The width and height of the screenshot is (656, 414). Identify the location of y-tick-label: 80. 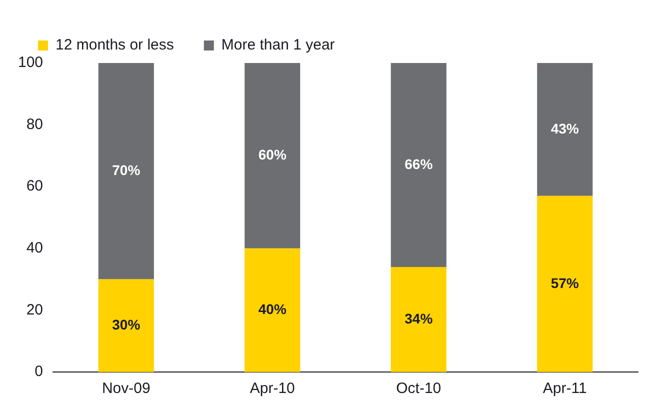
(35, 124).